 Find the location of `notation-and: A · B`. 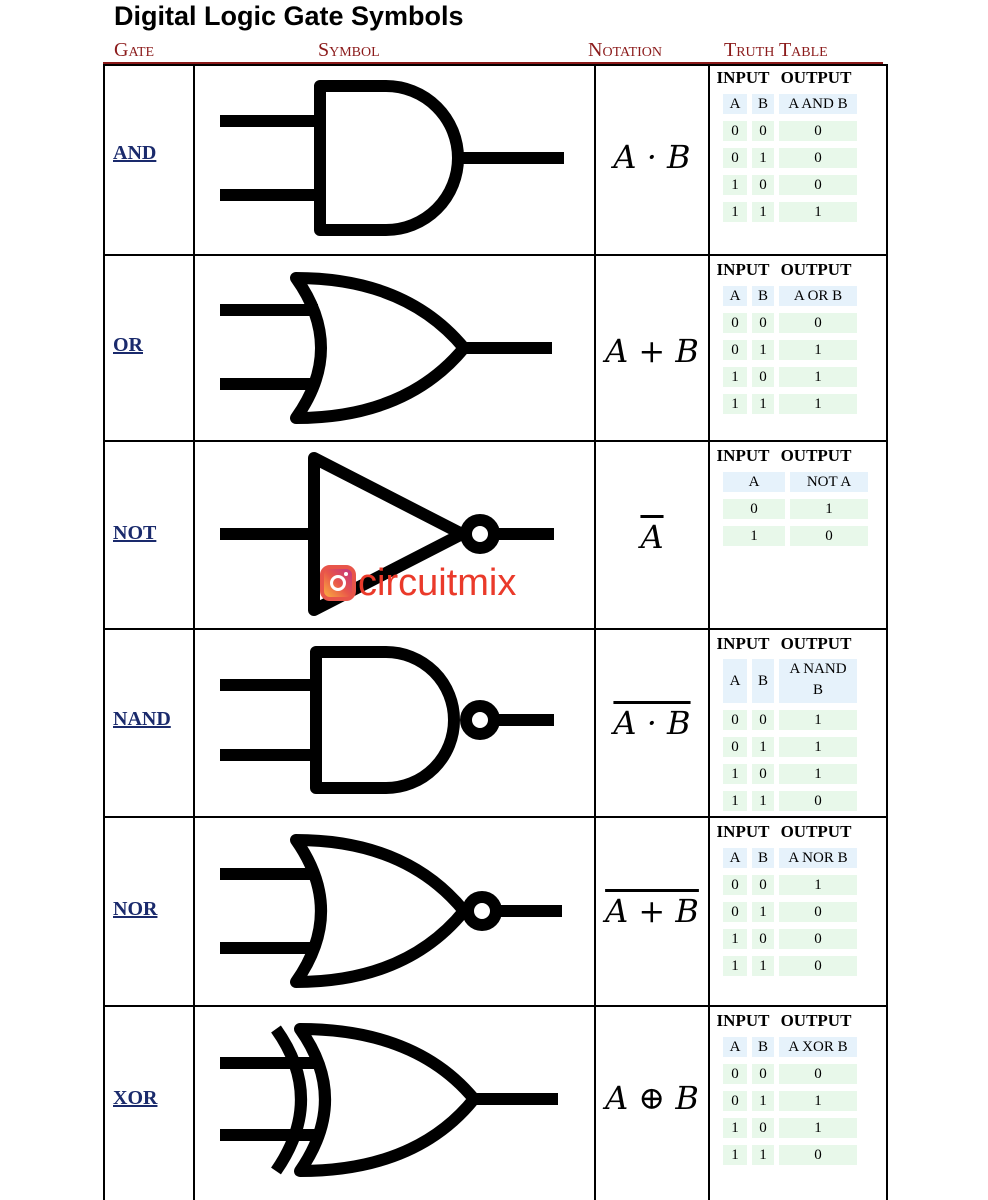

notation-and: A · B is located at coordinates (652, 157).